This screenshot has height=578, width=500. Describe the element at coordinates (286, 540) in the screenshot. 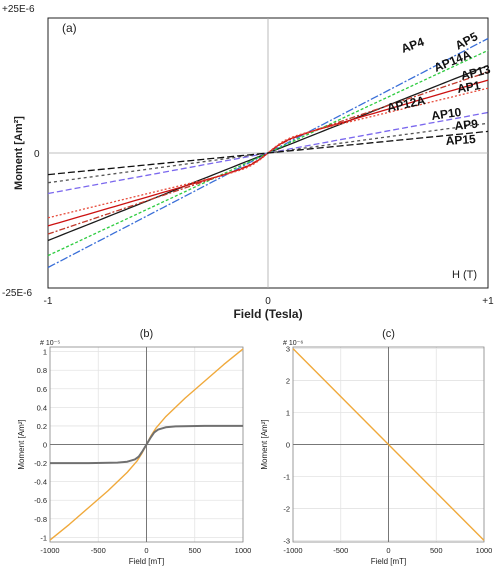

I see `y-tick-label: -3` at that location.